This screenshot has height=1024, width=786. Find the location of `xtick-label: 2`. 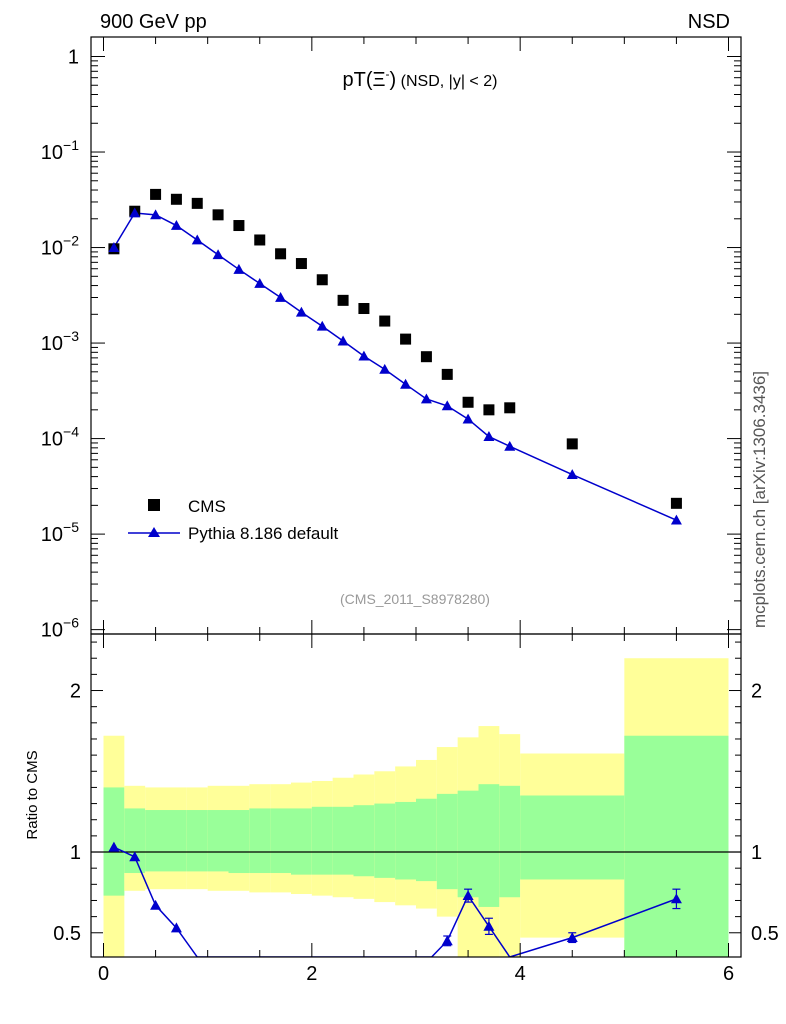

xtick-label: 2 is located at coordinates (311, 974).